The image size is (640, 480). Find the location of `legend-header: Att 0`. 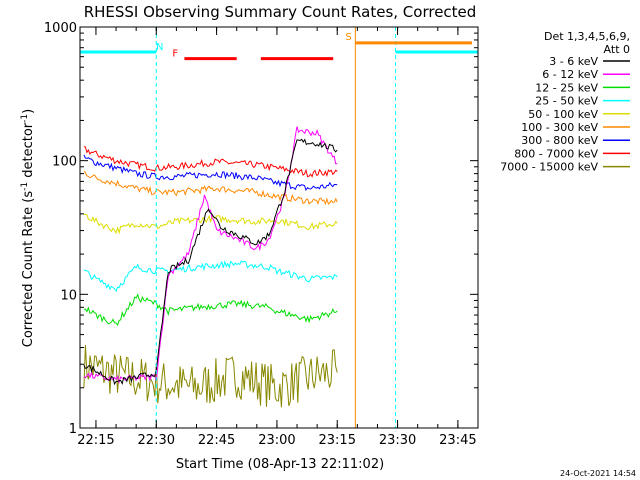

legend-header: Att 0 is located at coordinates (617, 49).